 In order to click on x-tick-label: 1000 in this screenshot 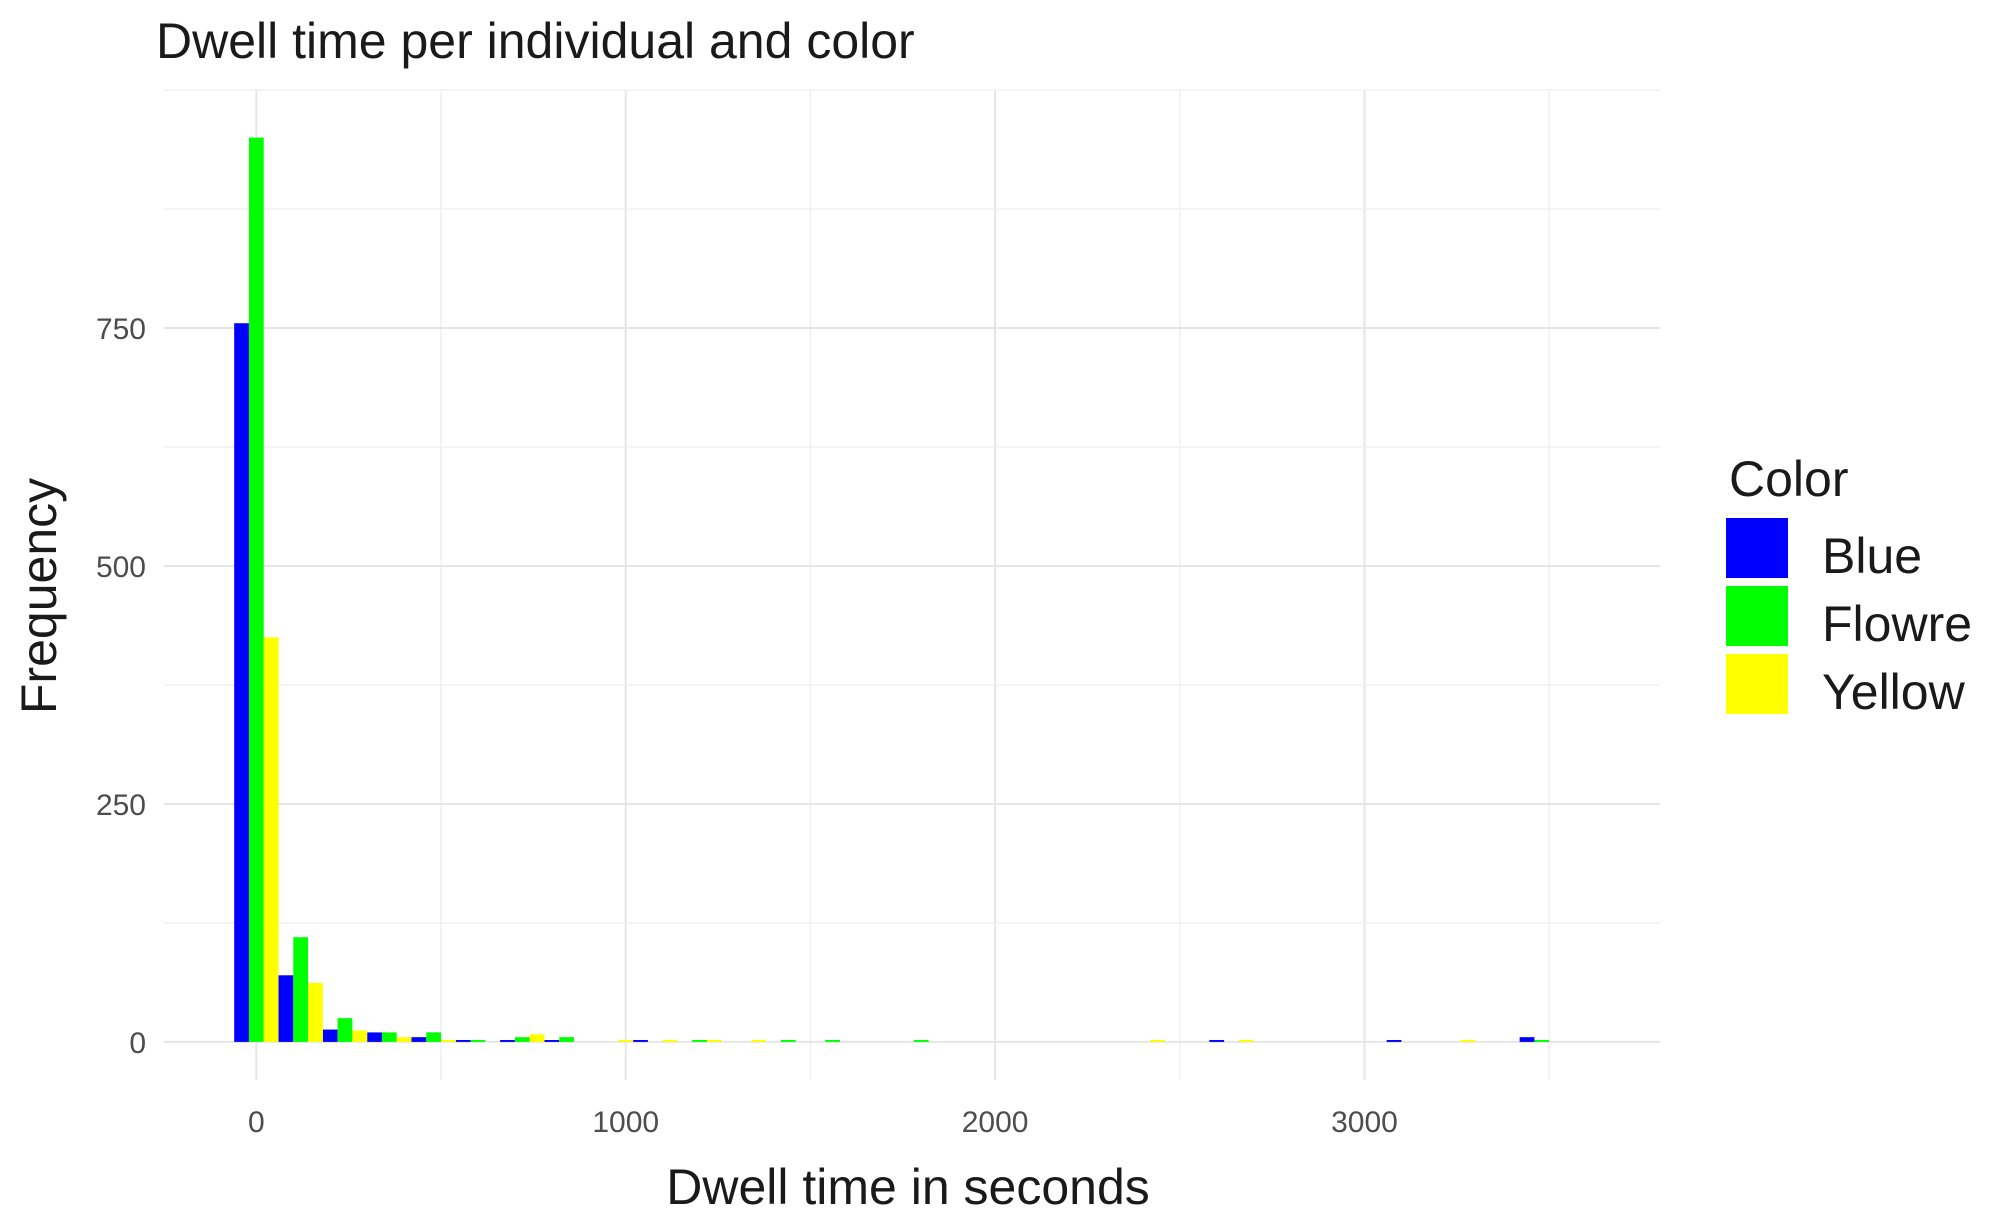, I will do `click(625, 1122)`.